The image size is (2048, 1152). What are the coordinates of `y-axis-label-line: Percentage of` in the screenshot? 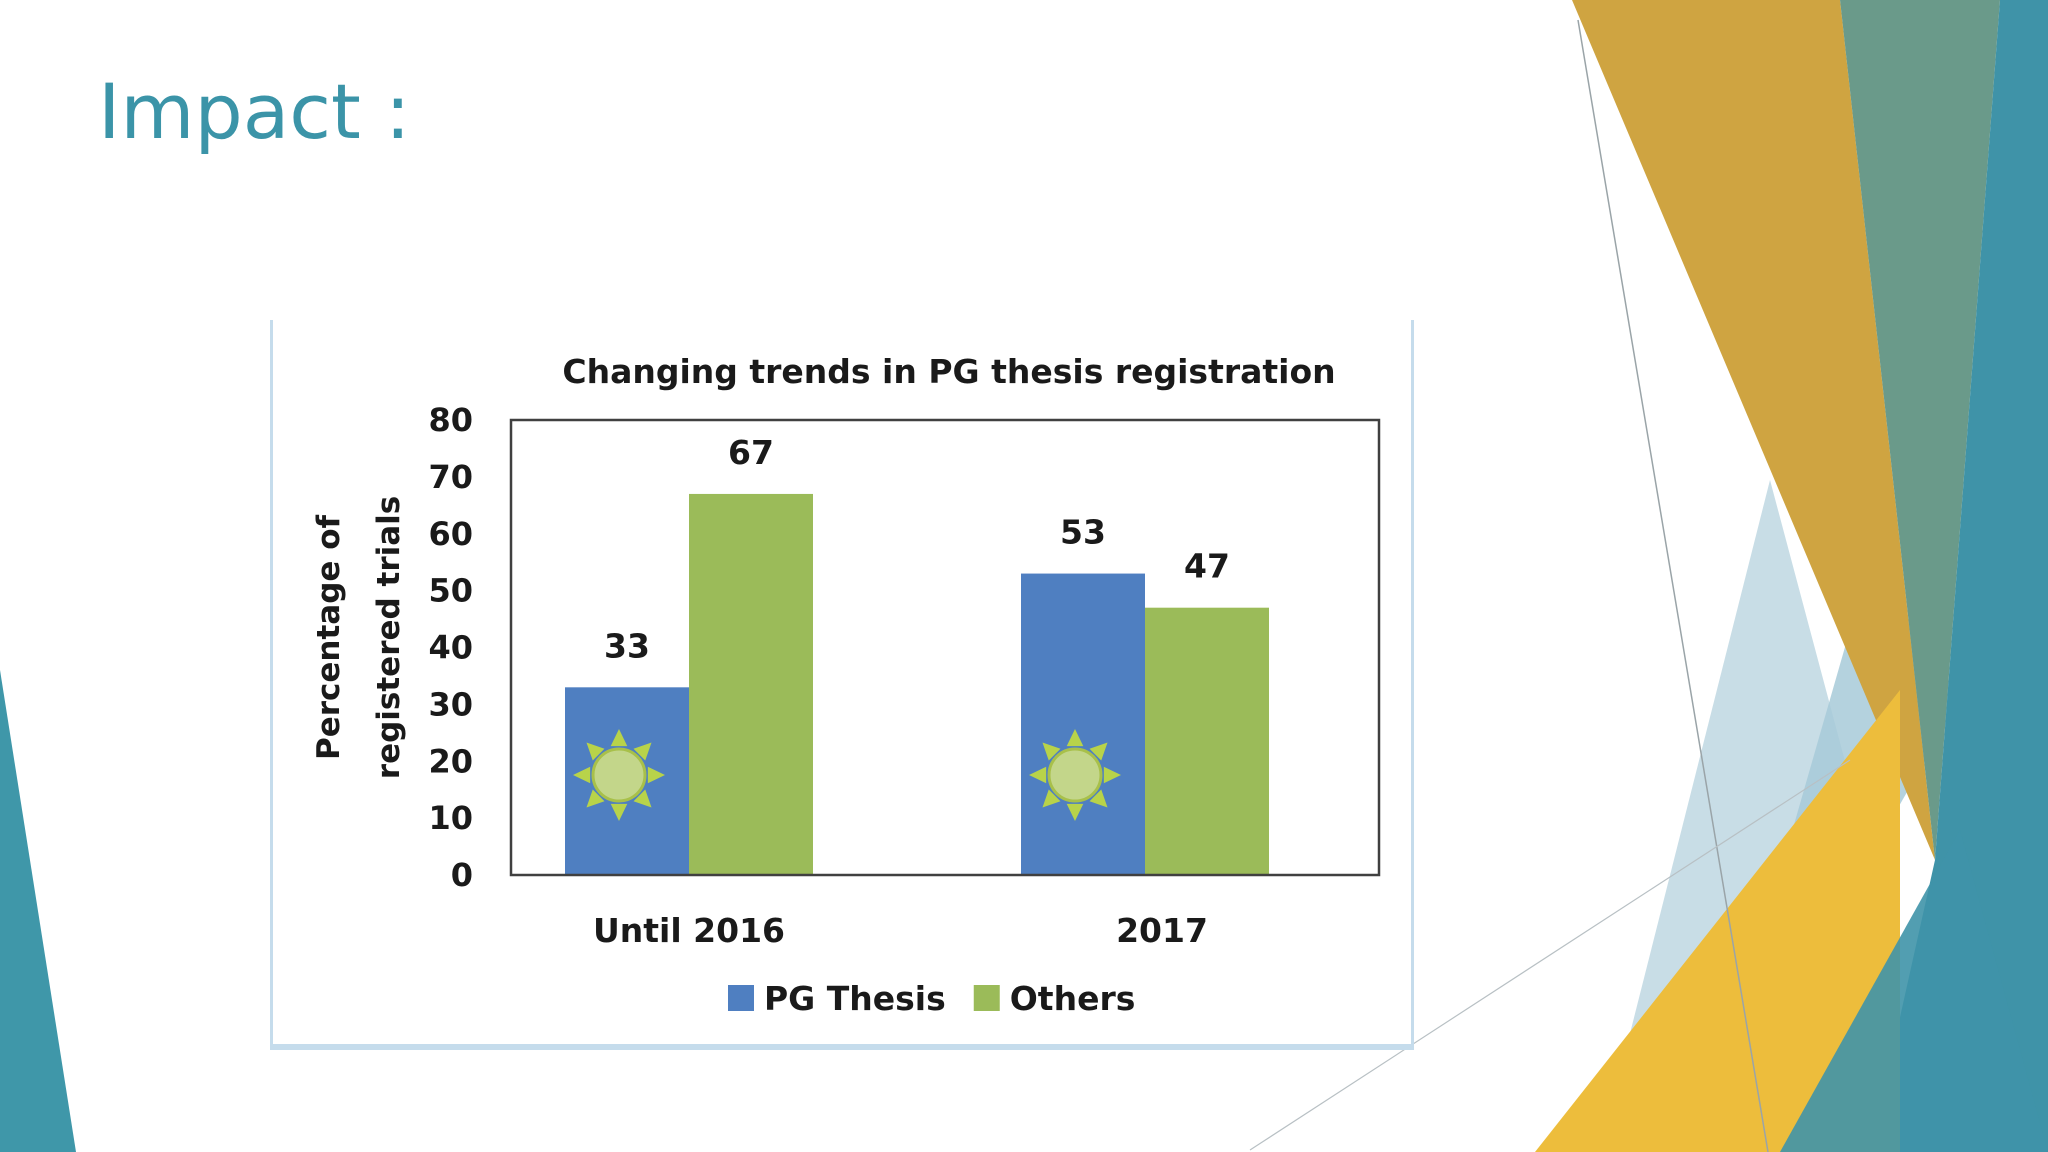 It's located at (329, 637).